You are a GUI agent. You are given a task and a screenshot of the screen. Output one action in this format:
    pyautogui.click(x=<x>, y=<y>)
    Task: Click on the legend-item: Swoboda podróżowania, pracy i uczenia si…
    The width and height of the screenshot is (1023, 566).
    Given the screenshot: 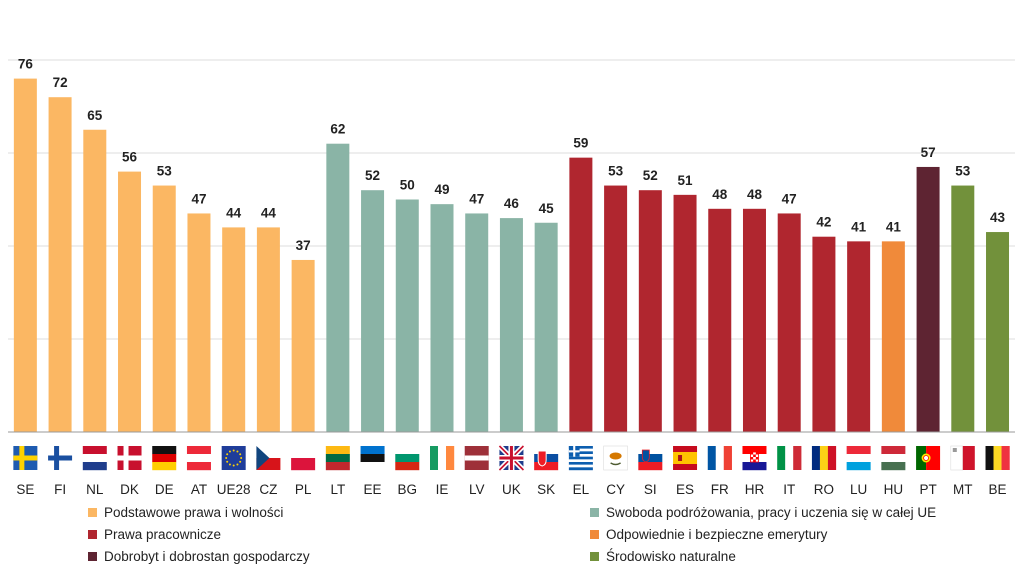 What is the action you would take?
    pyautogui.click(x=763, y=512)
    